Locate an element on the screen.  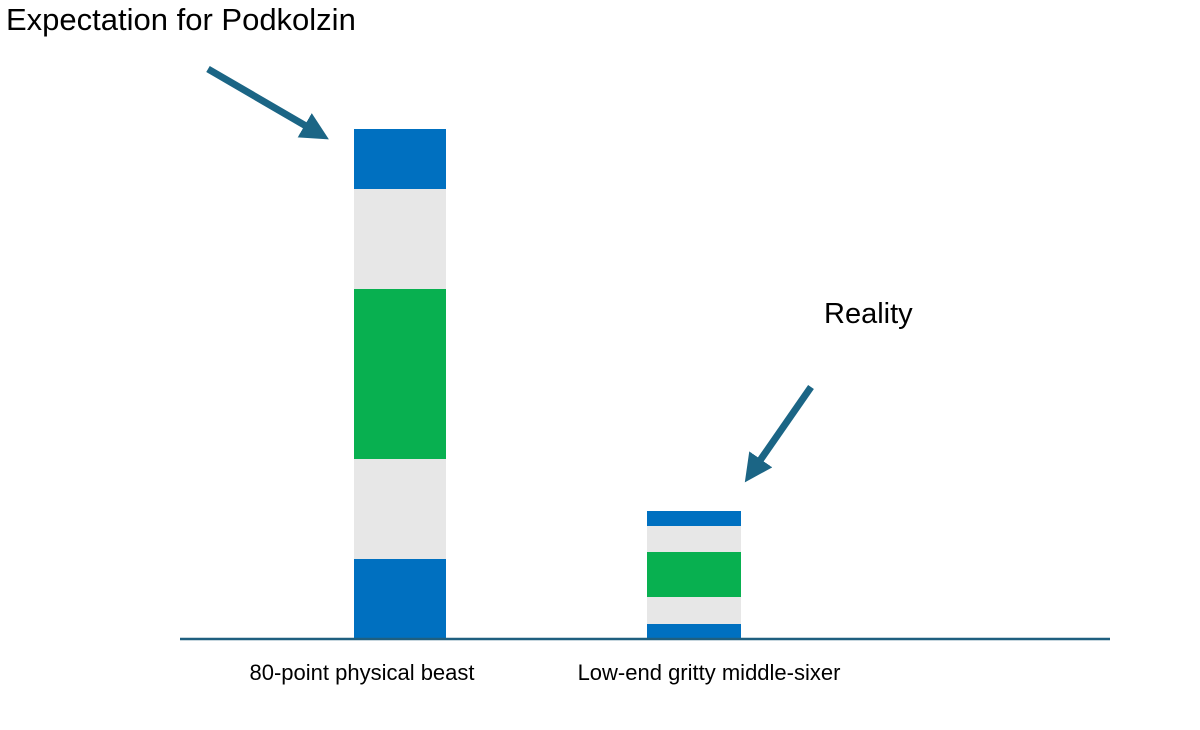
reality-arrow is located at coordinates (779, 434).